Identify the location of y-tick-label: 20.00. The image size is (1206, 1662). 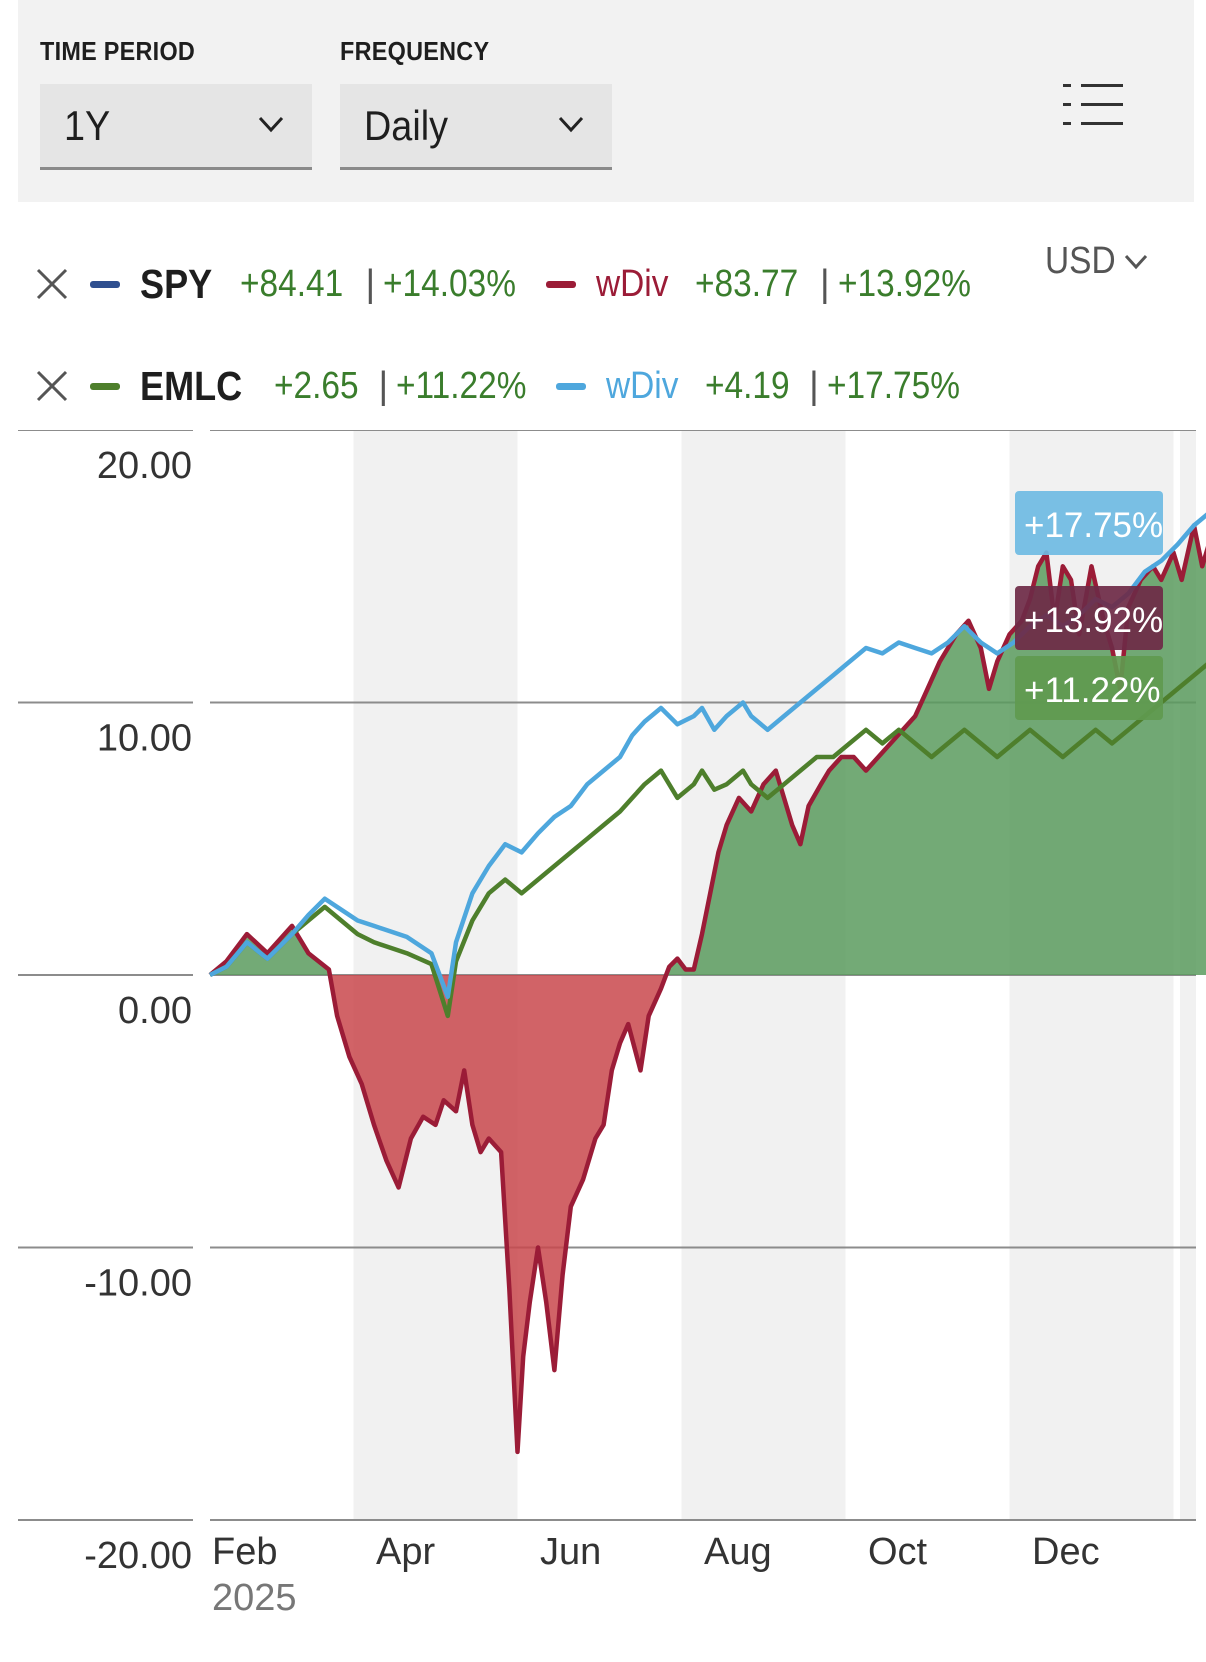
(144, 466).